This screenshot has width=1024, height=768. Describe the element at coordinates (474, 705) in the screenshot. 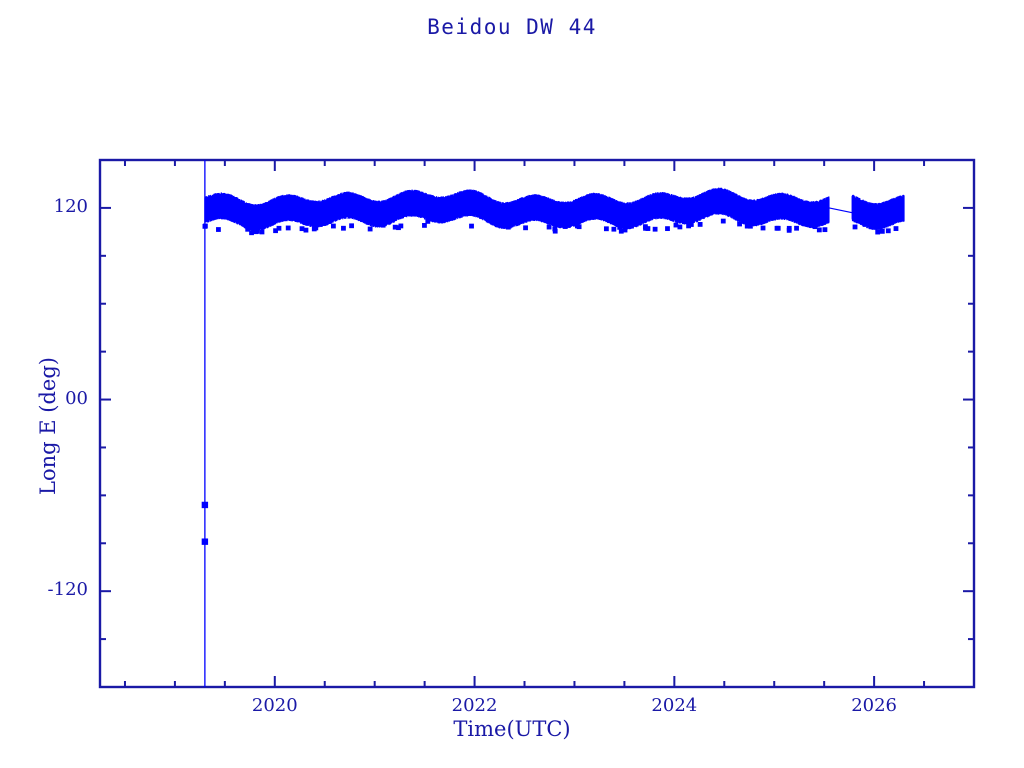

I see `x-tick-label: 2022` at that location.